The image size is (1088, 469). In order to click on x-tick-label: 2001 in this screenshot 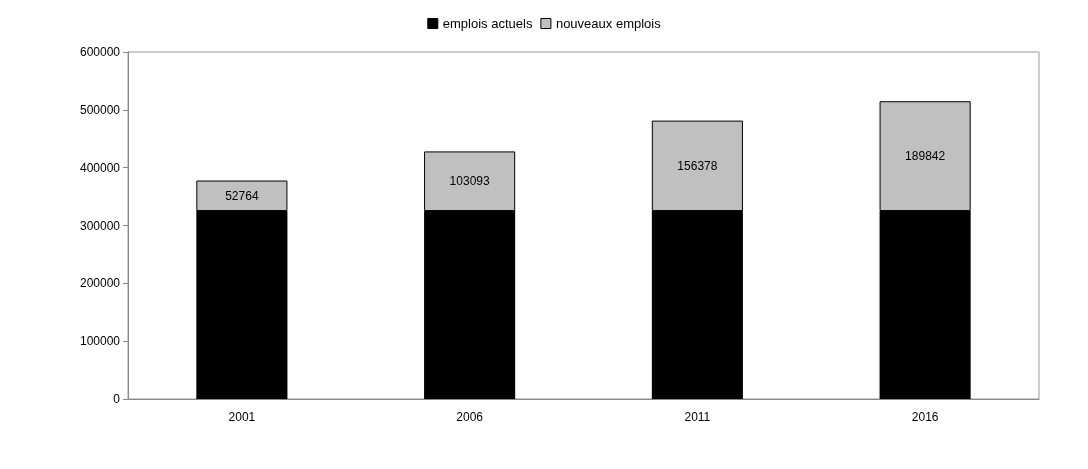, I will do `click(242, 417)`.